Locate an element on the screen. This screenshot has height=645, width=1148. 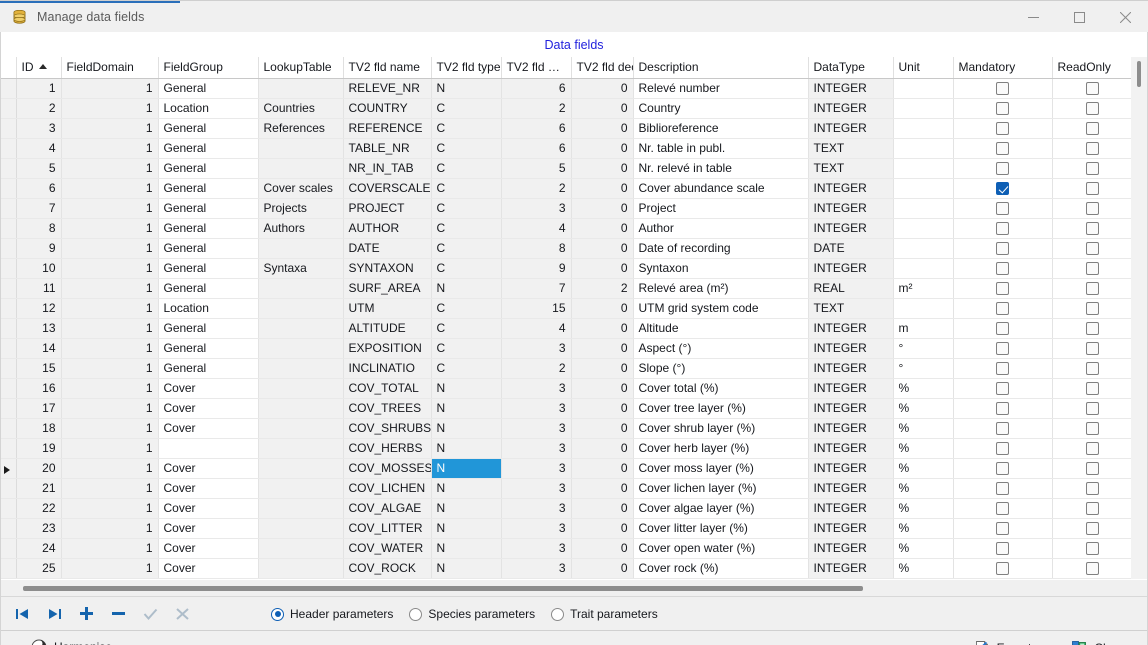
cell-description: Country is located at coordinates (721, 108).